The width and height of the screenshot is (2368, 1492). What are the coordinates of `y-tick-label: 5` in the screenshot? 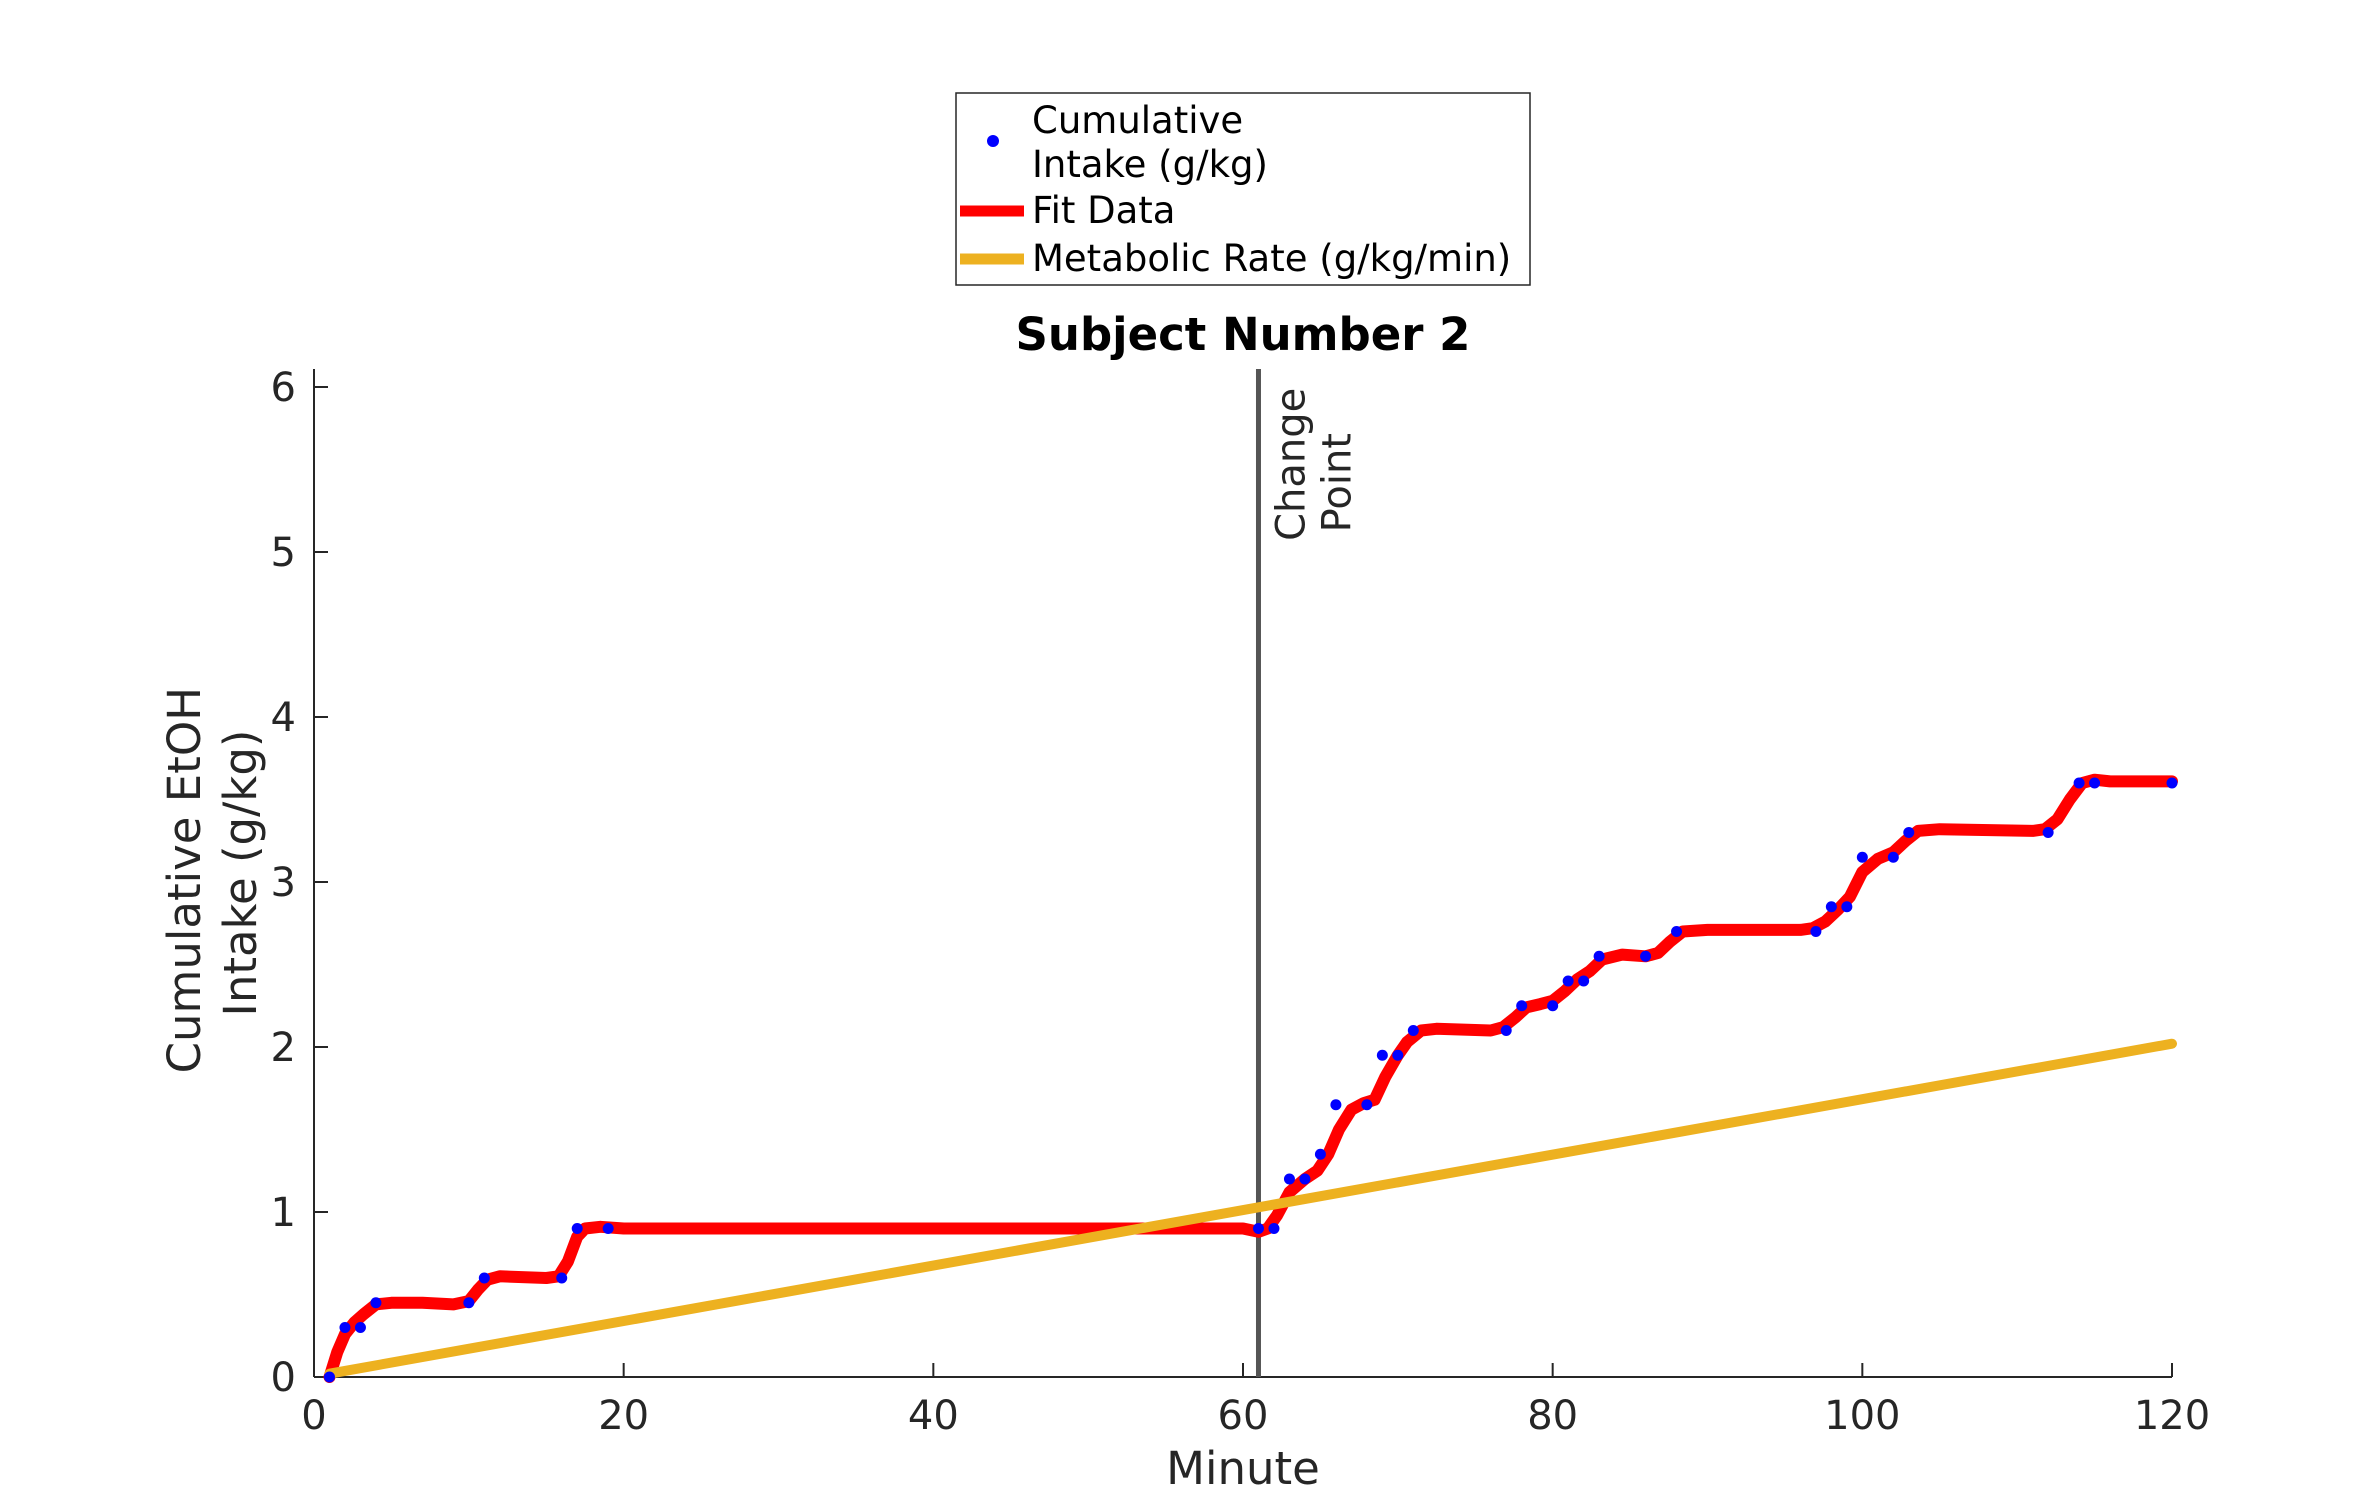 It's located at (283, 553).